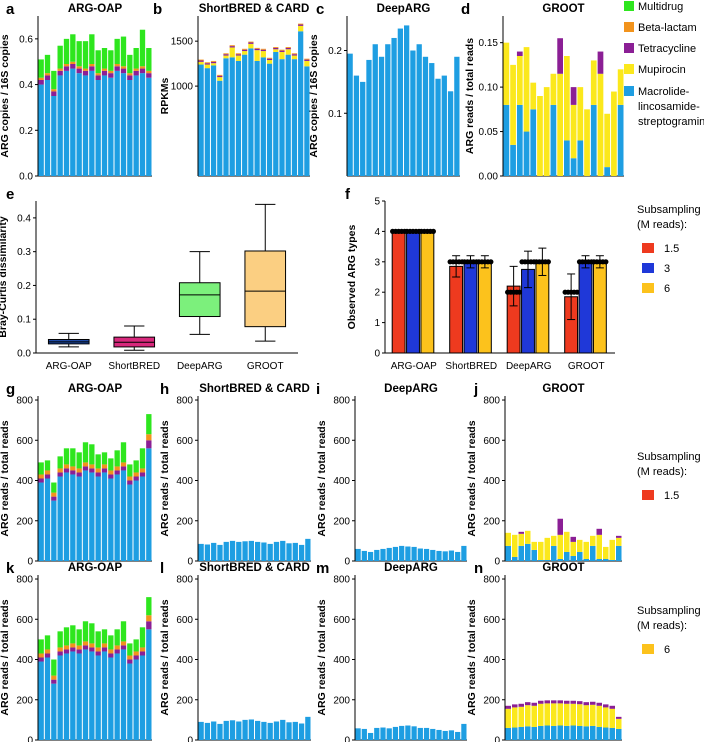 Image resolution: width=704 pixels, height=742 pixels. Describe the element at coordinates (238, 55) in the screenshot. I see `bar-b-tetracycline` at that location.